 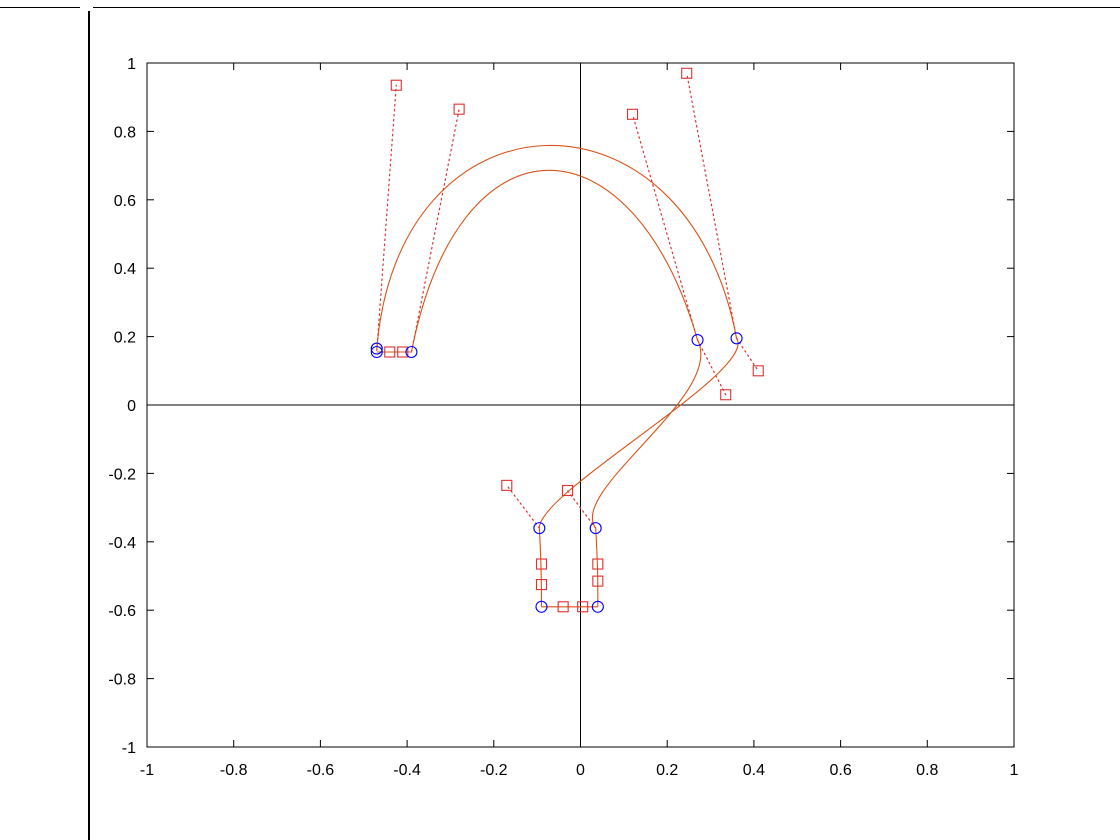 I want to click on x-tick-label: -0.4, so click(x=407, y=770).